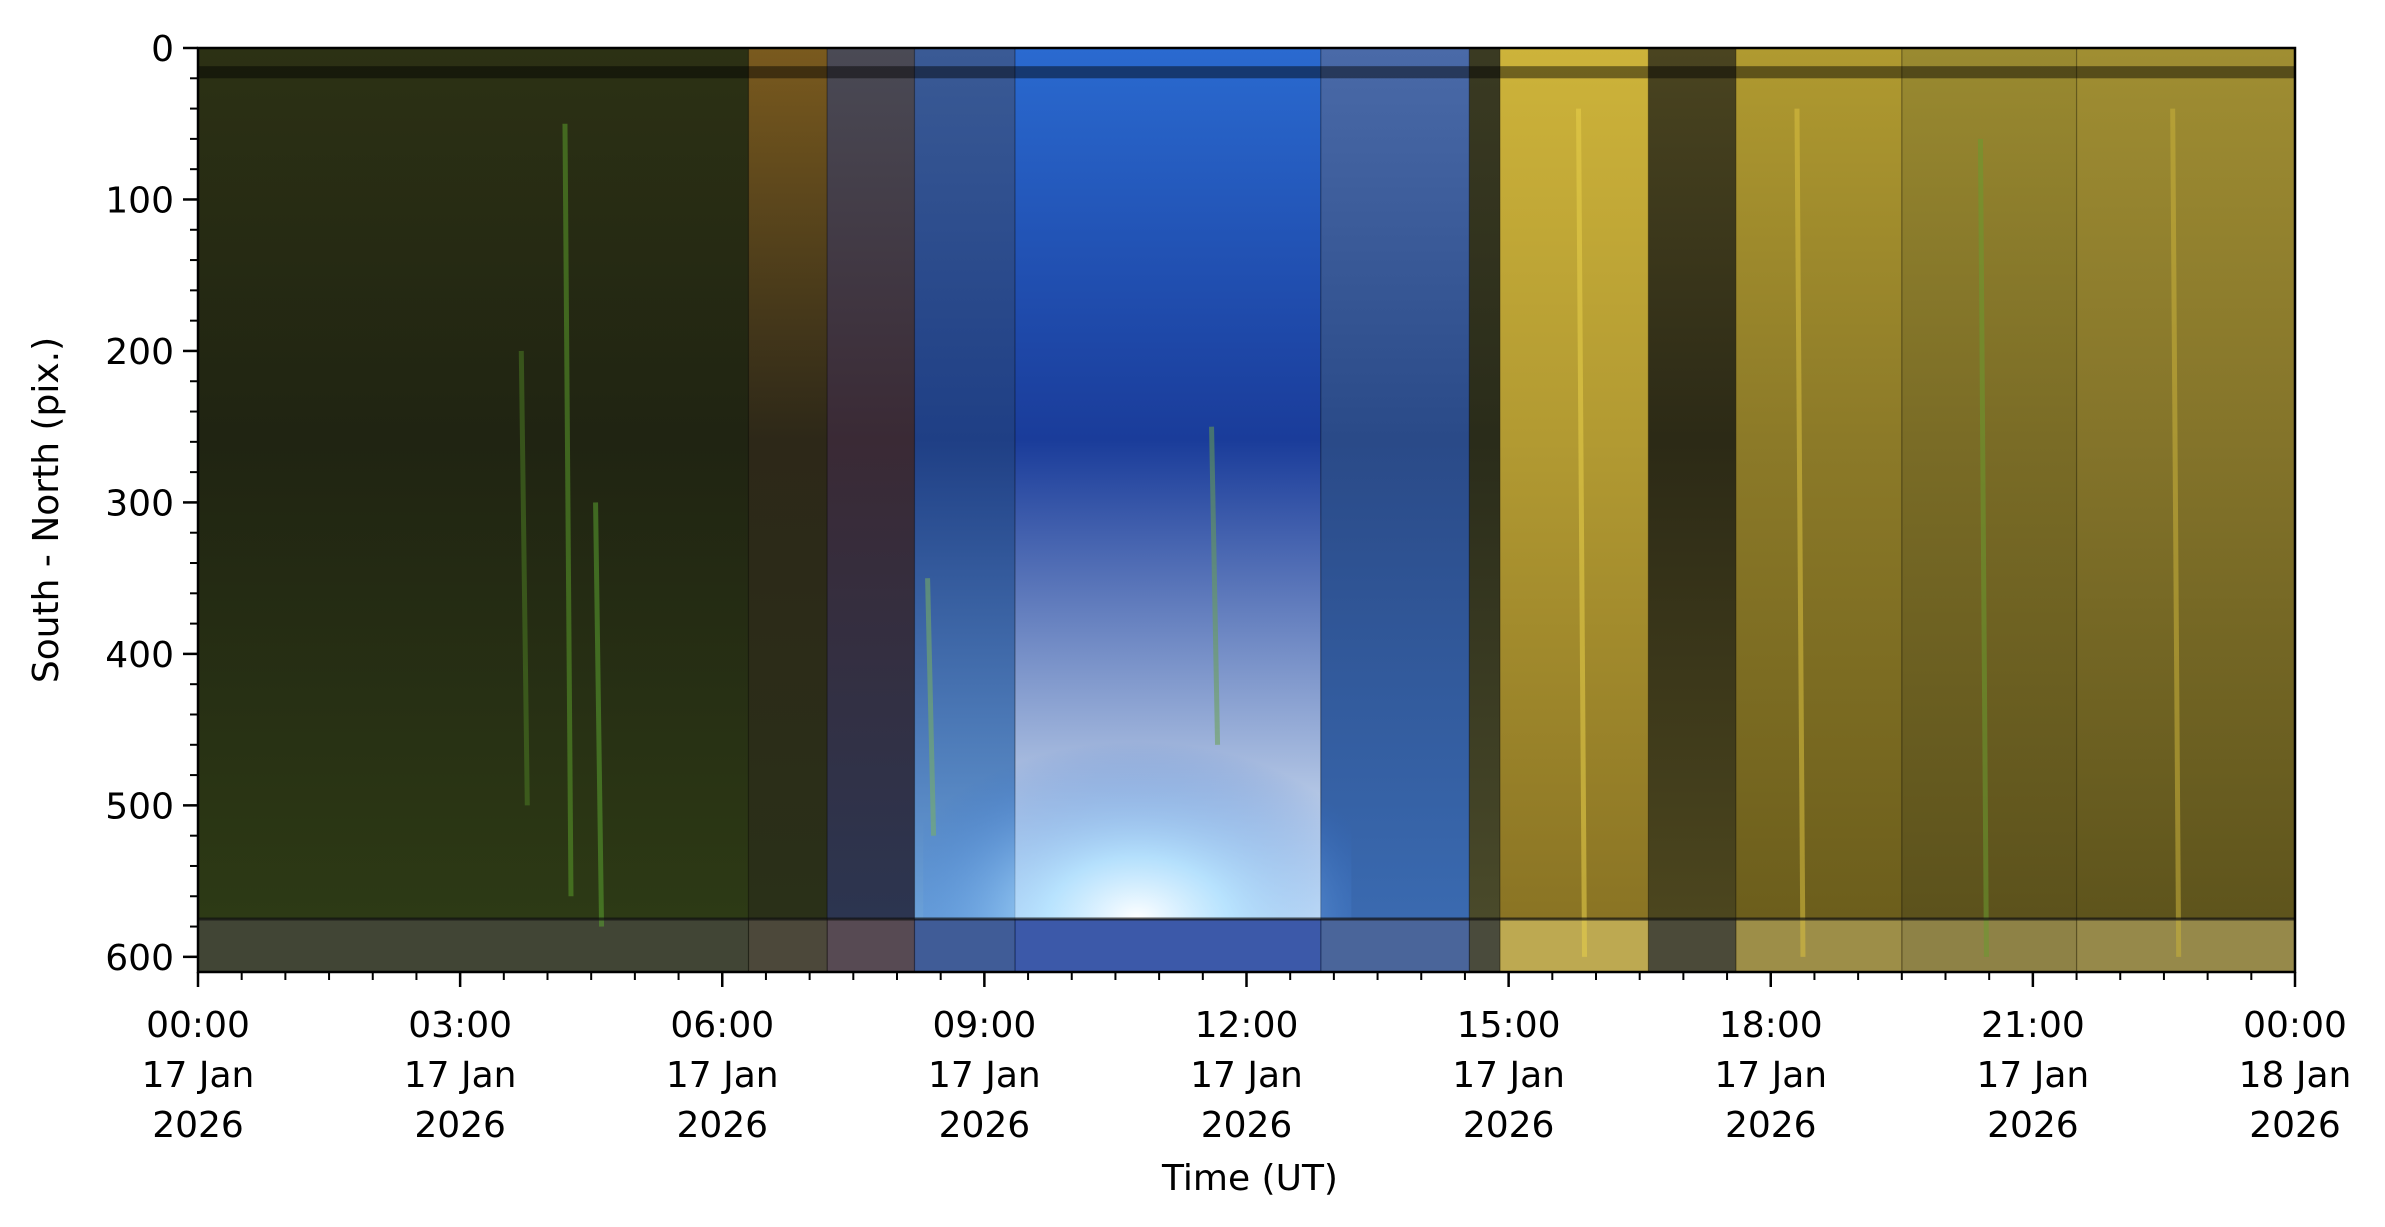  I want to click on y-tick-label: 600, so click(139, 958).